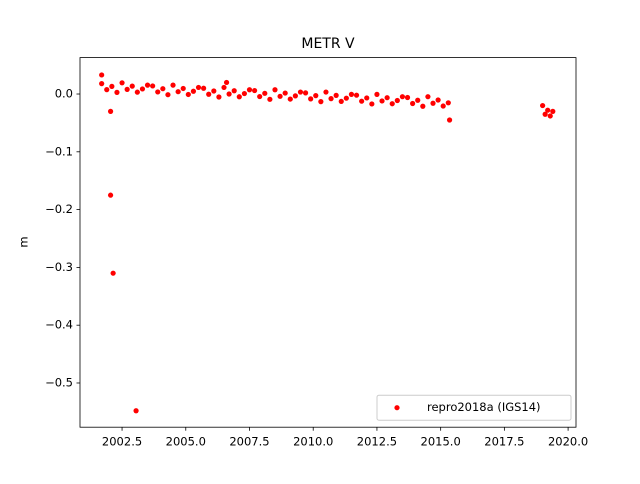  I want to click on y-tick-label: −0.3, so click(59, 267).